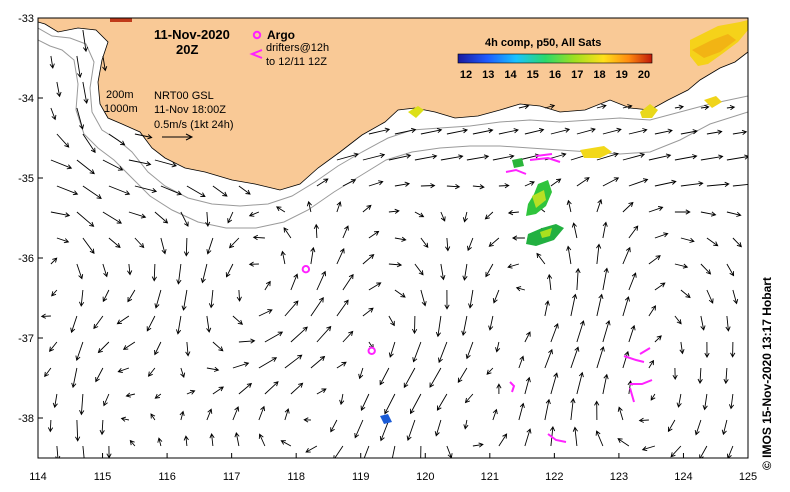  Describe the element at coordinates (371, 350) in the screenshot. I see `argo-float-marker` at that location.